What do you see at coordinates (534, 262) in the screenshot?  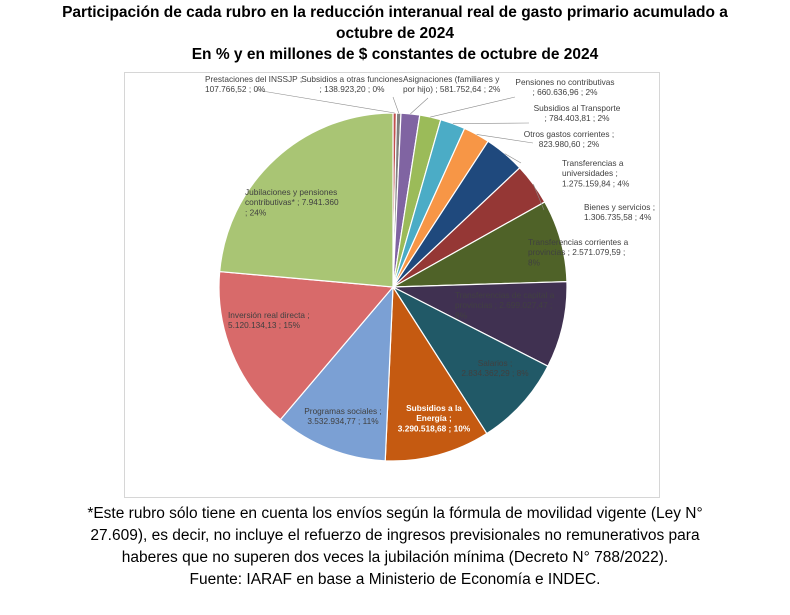 I see `data-label-8-line-2: 8%` at bounding box center [534, 262].